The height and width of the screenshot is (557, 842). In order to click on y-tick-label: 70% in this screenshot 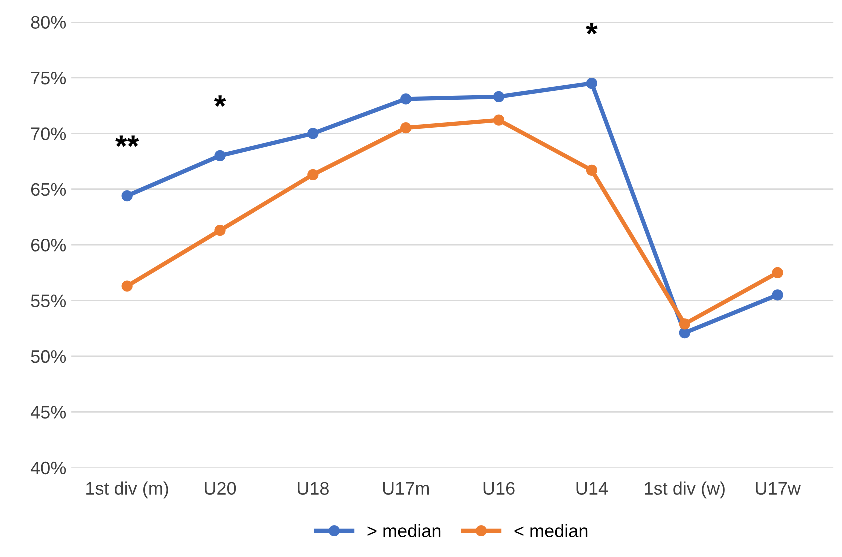, I will do `click(49, 134)`.